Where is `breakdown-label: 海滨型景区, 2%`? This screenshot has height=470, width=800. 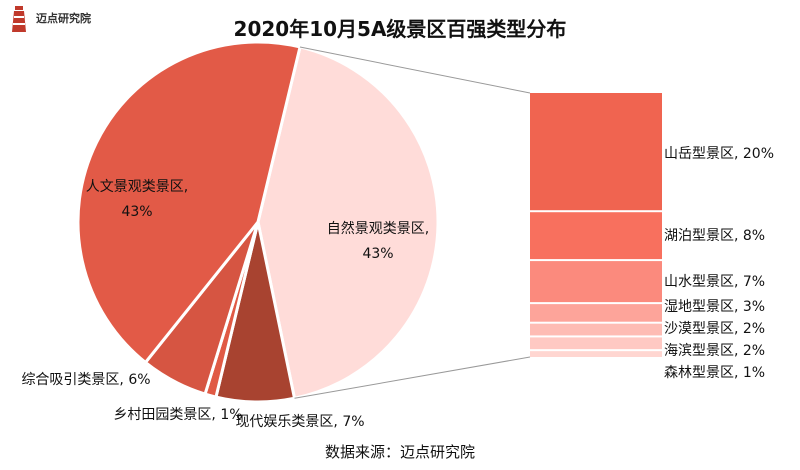
breakdown-label: 海滨型景区, 2% is located at coordinates (714, 351).